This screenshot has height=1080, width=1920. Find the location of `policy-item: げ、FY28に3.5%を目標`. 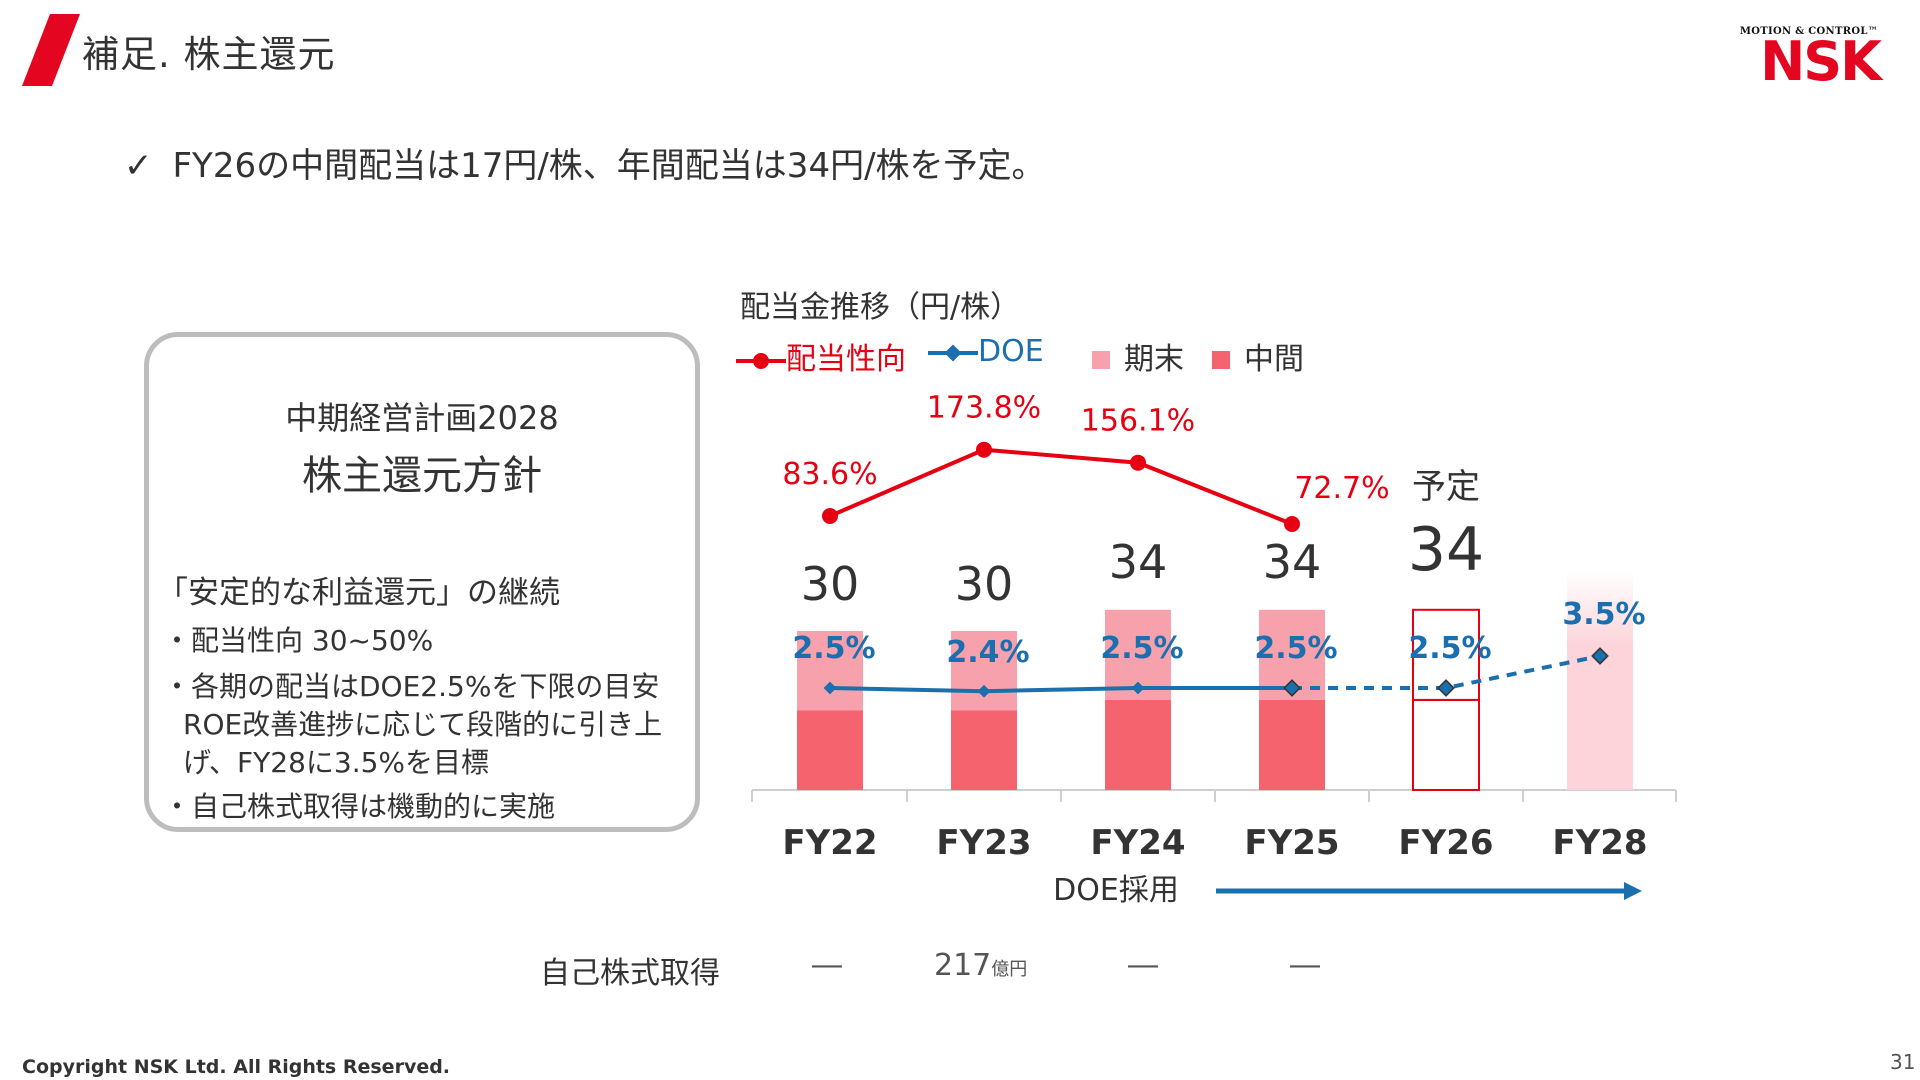

policy-item: げ、FY28に3.5%を目標 is located at coordinates (336, 762).